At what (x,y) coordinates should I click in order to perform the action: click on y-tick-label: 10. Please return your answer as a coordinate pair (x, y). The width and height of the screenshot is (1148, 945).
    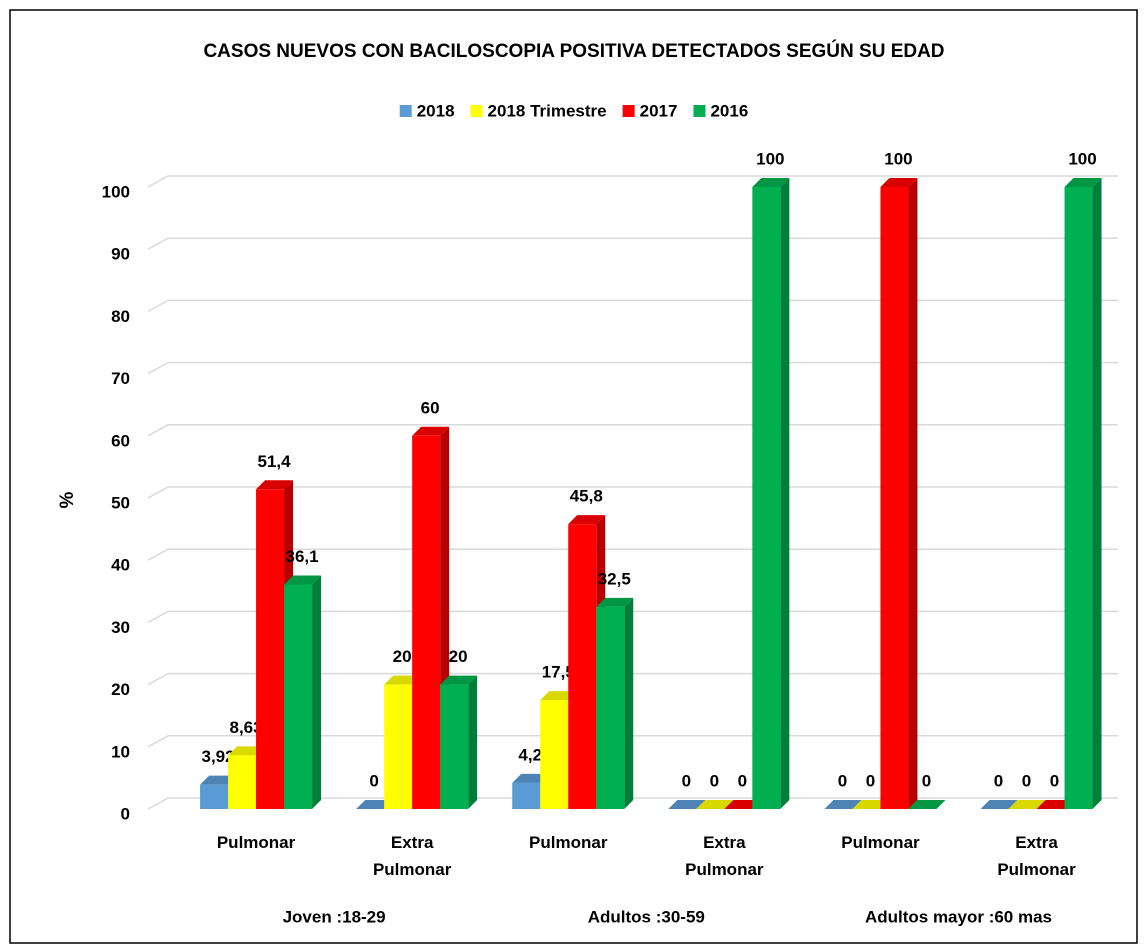
    Looking at the image, I should click on (120, 751).